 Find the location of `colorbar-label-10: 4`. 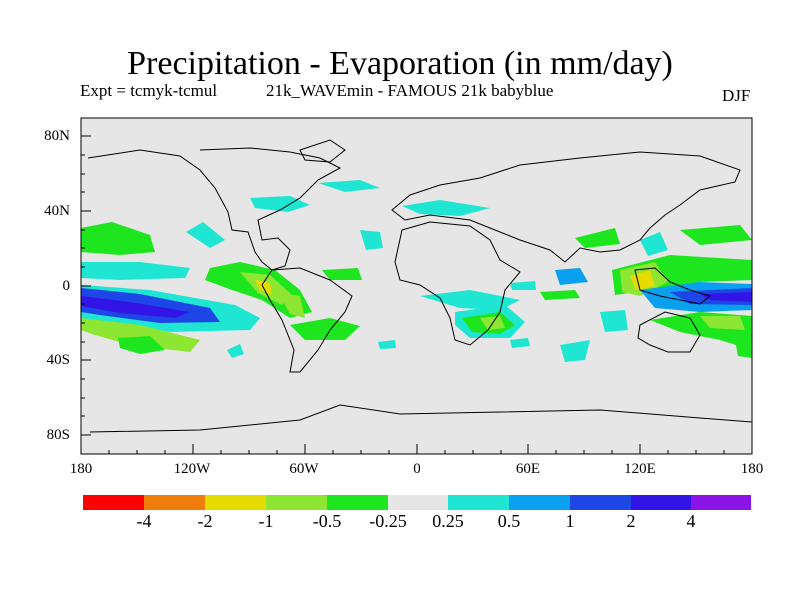

colorbar-label-10: 4 is located at coordinates (691, 521).